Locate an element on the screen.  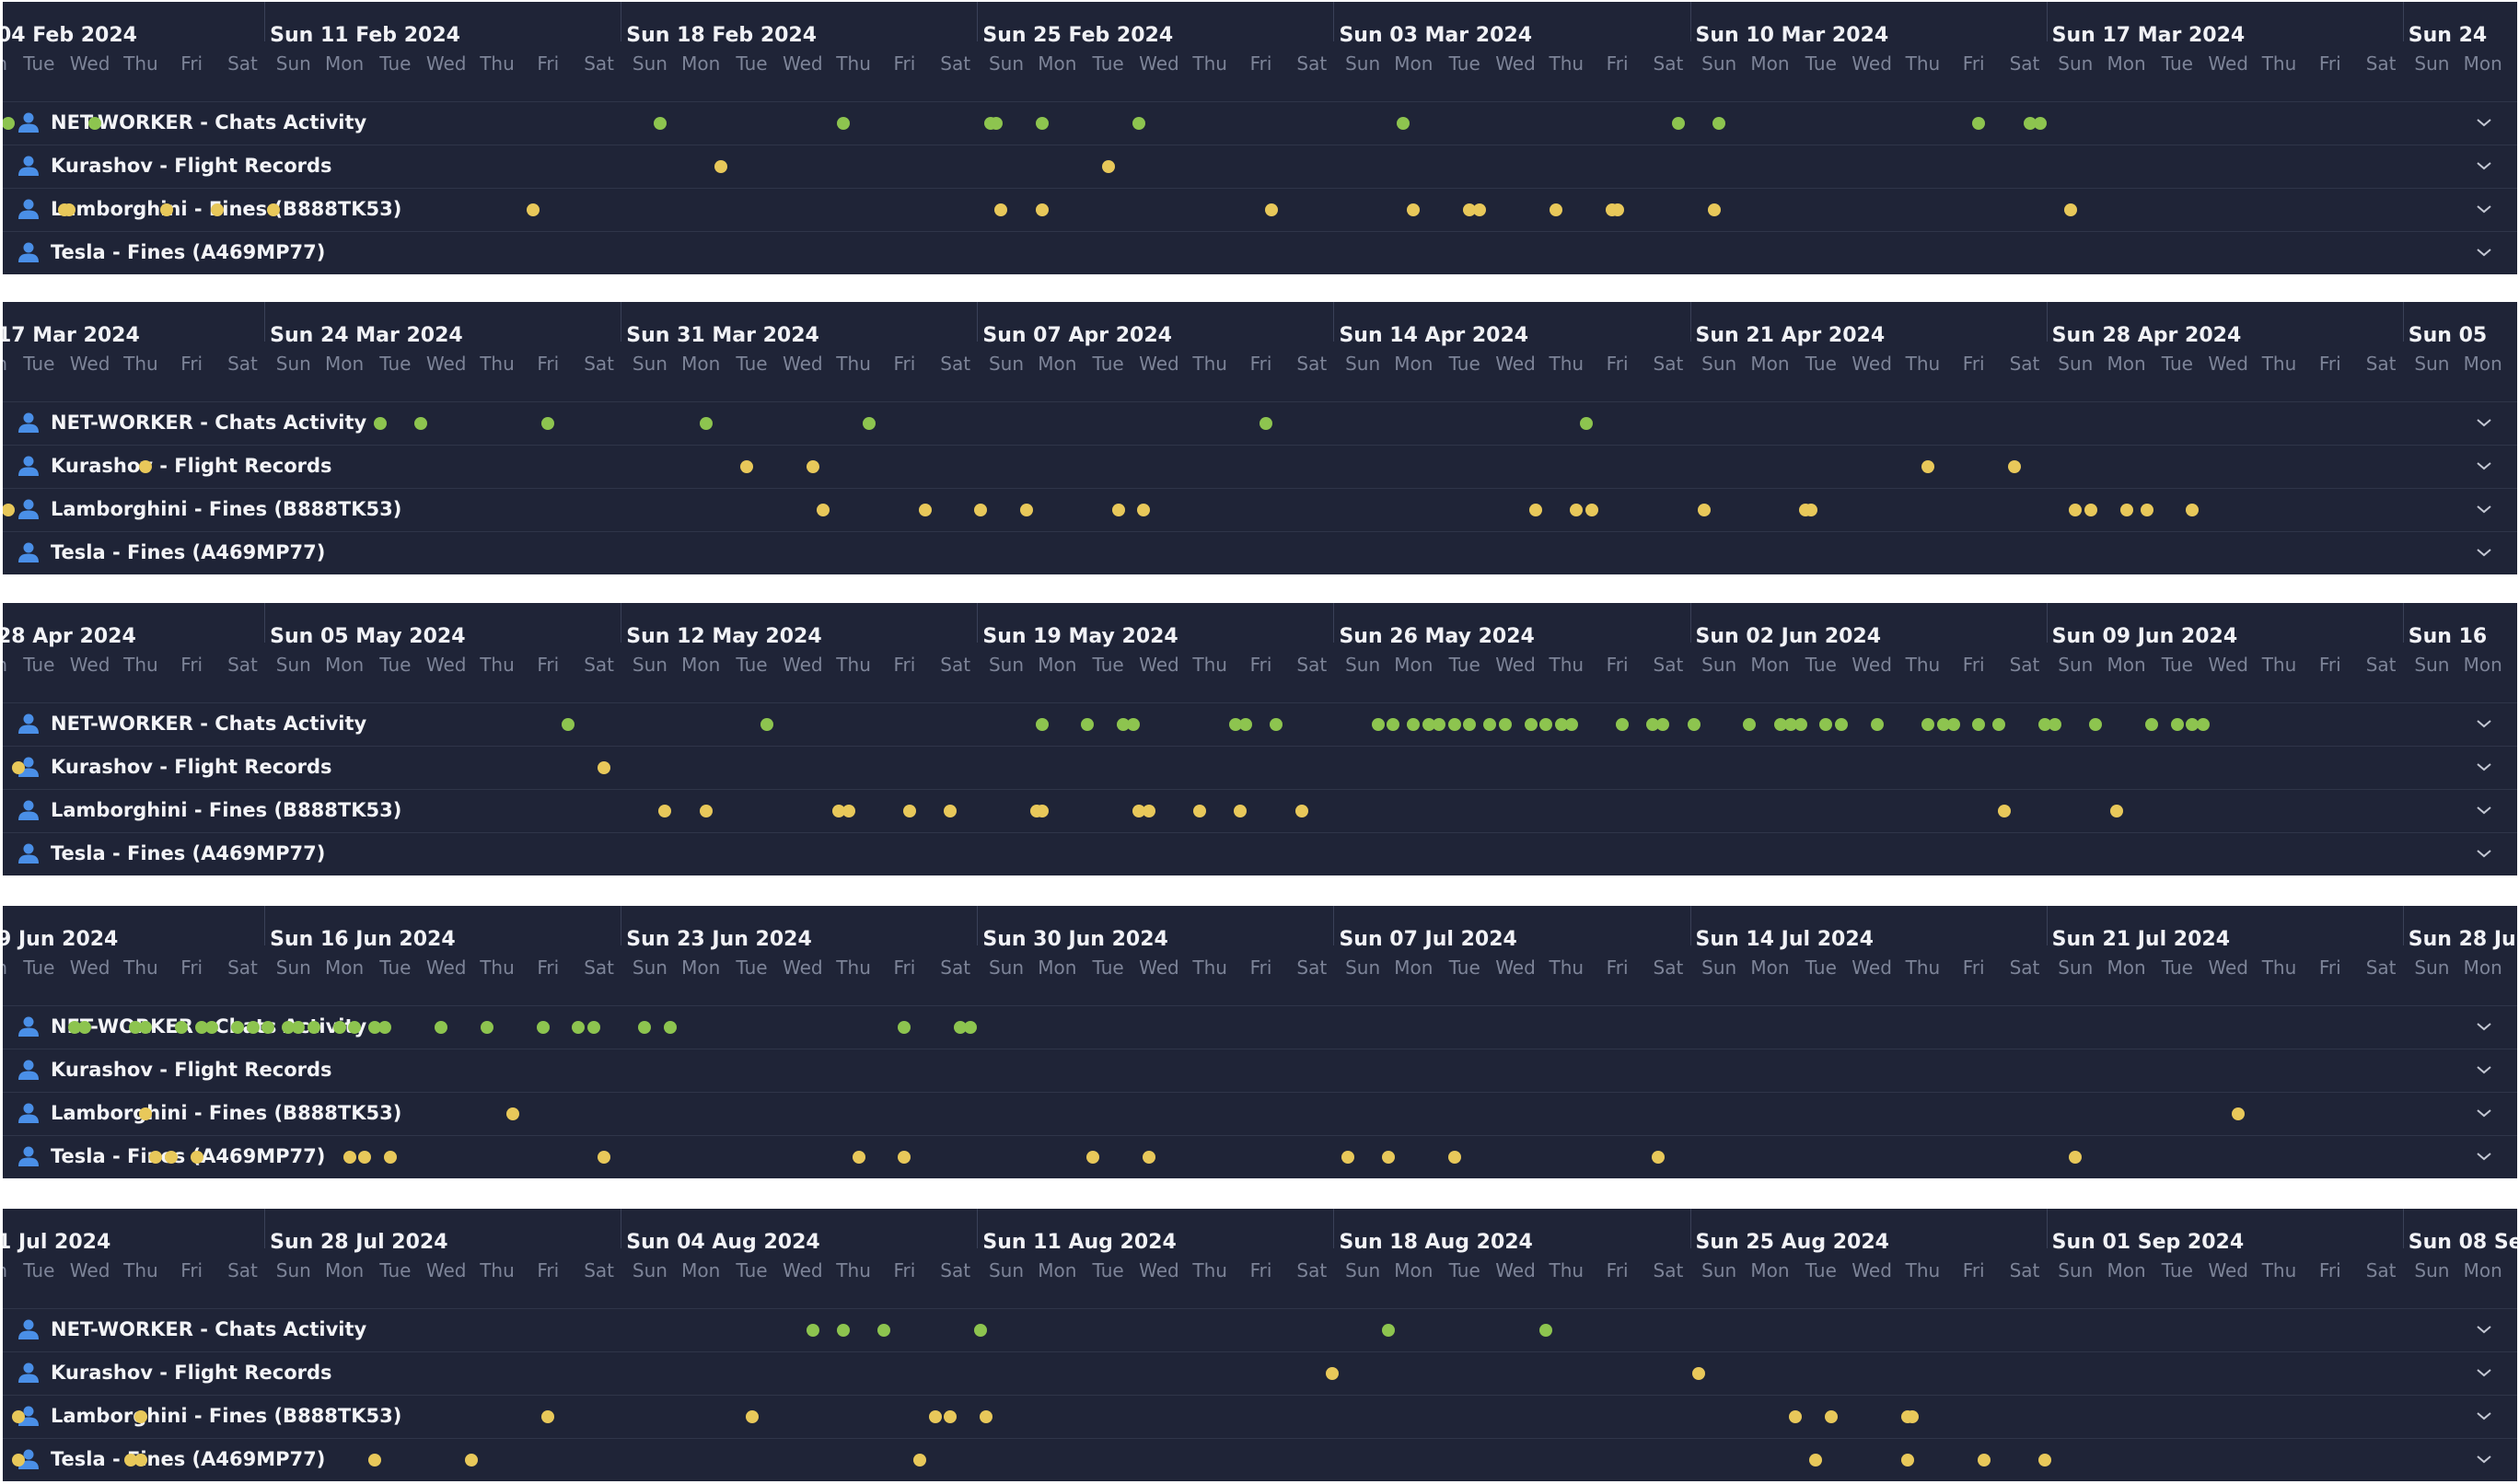
timeline-row: Kurashov - Flight Records is located at coordinates (1260, 467).